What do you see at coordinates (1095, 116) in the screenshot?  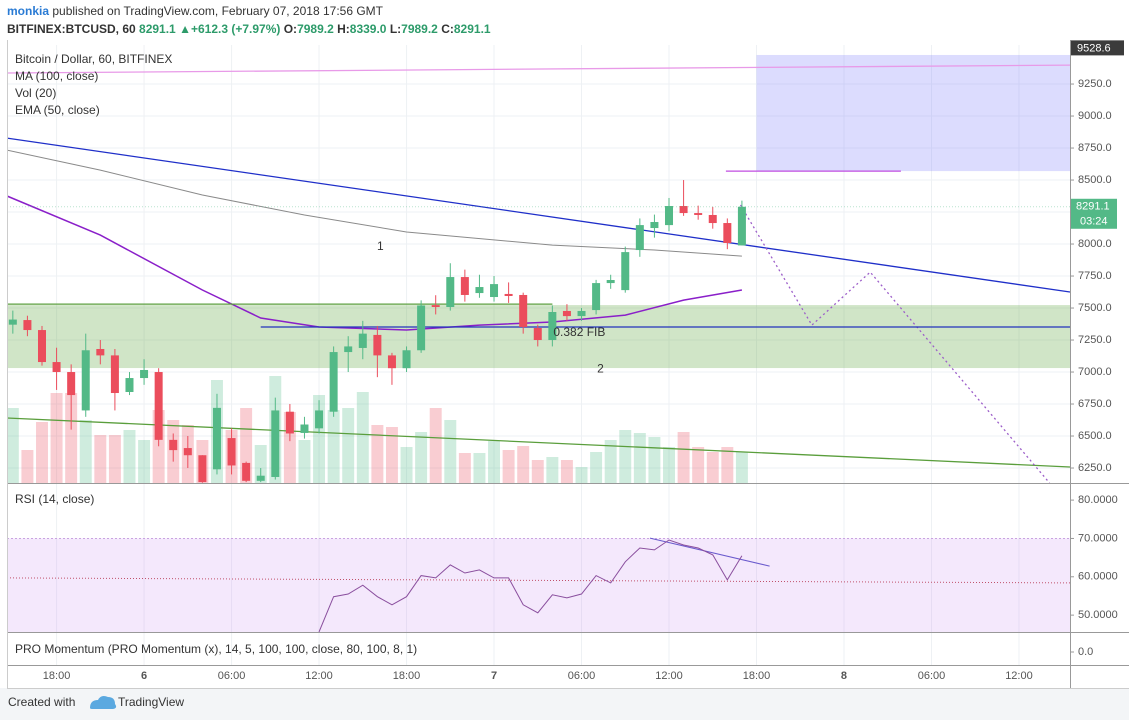 I see `y-tick-label: 9000.0` at bounding box center [1095, 116].